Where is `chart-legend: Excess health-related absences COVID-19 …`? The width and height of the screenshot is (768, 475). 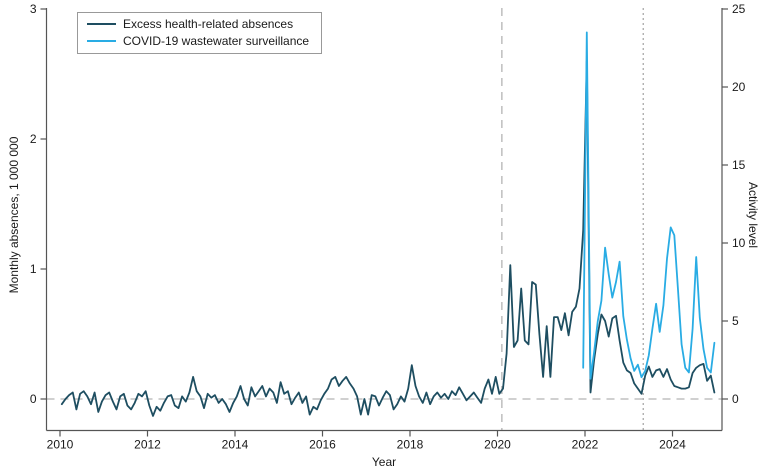
chart-legend: Excess health-related absences COVID-19 … is located at coordinates (200, 33).